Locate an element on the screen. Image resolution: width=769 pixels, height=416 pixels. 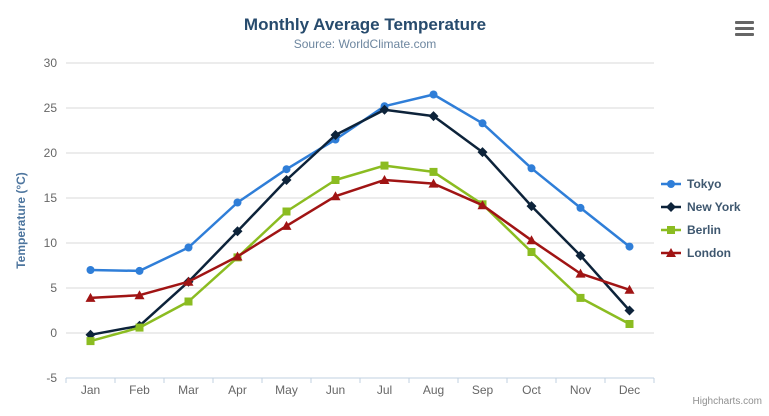
chart-title: Monthly Average Temperature is located at coordinates (365, 24).